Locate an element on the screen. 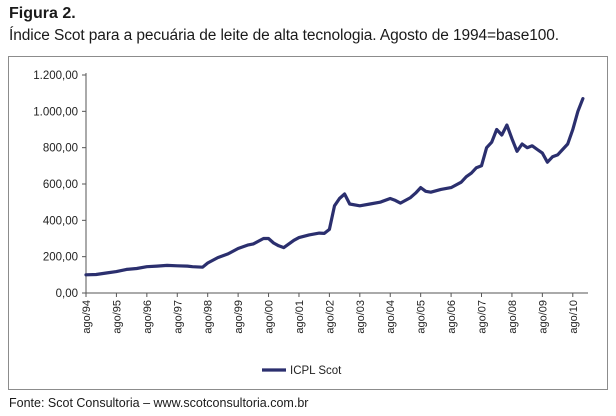  x-tick-label: ago/96 is located at coordinates (148, 317).